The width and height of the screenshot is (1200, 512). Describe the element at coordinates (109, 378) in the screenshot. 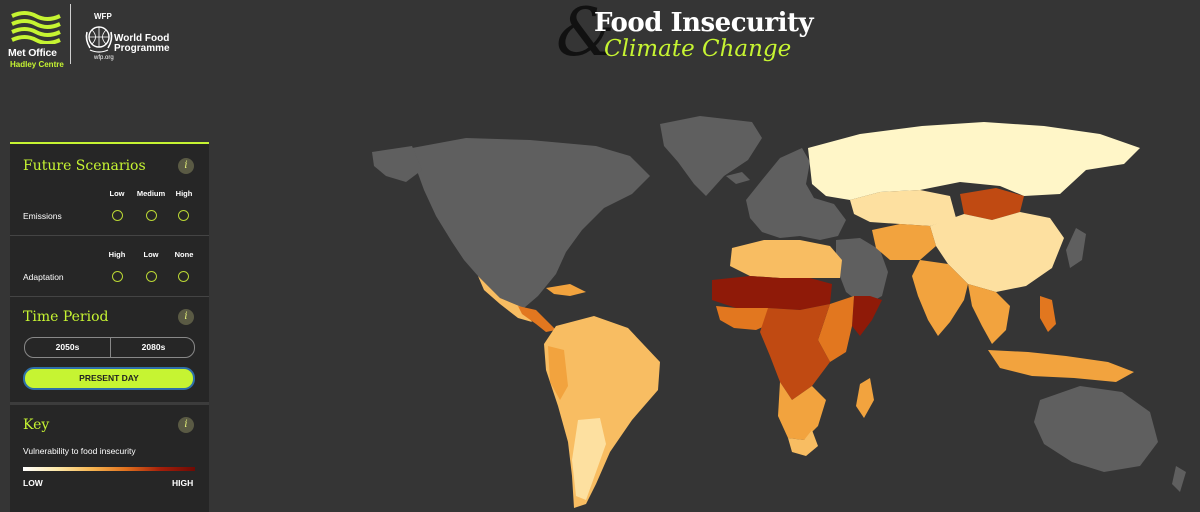

I see `present-day-button: PRESENT DAY` at that location.